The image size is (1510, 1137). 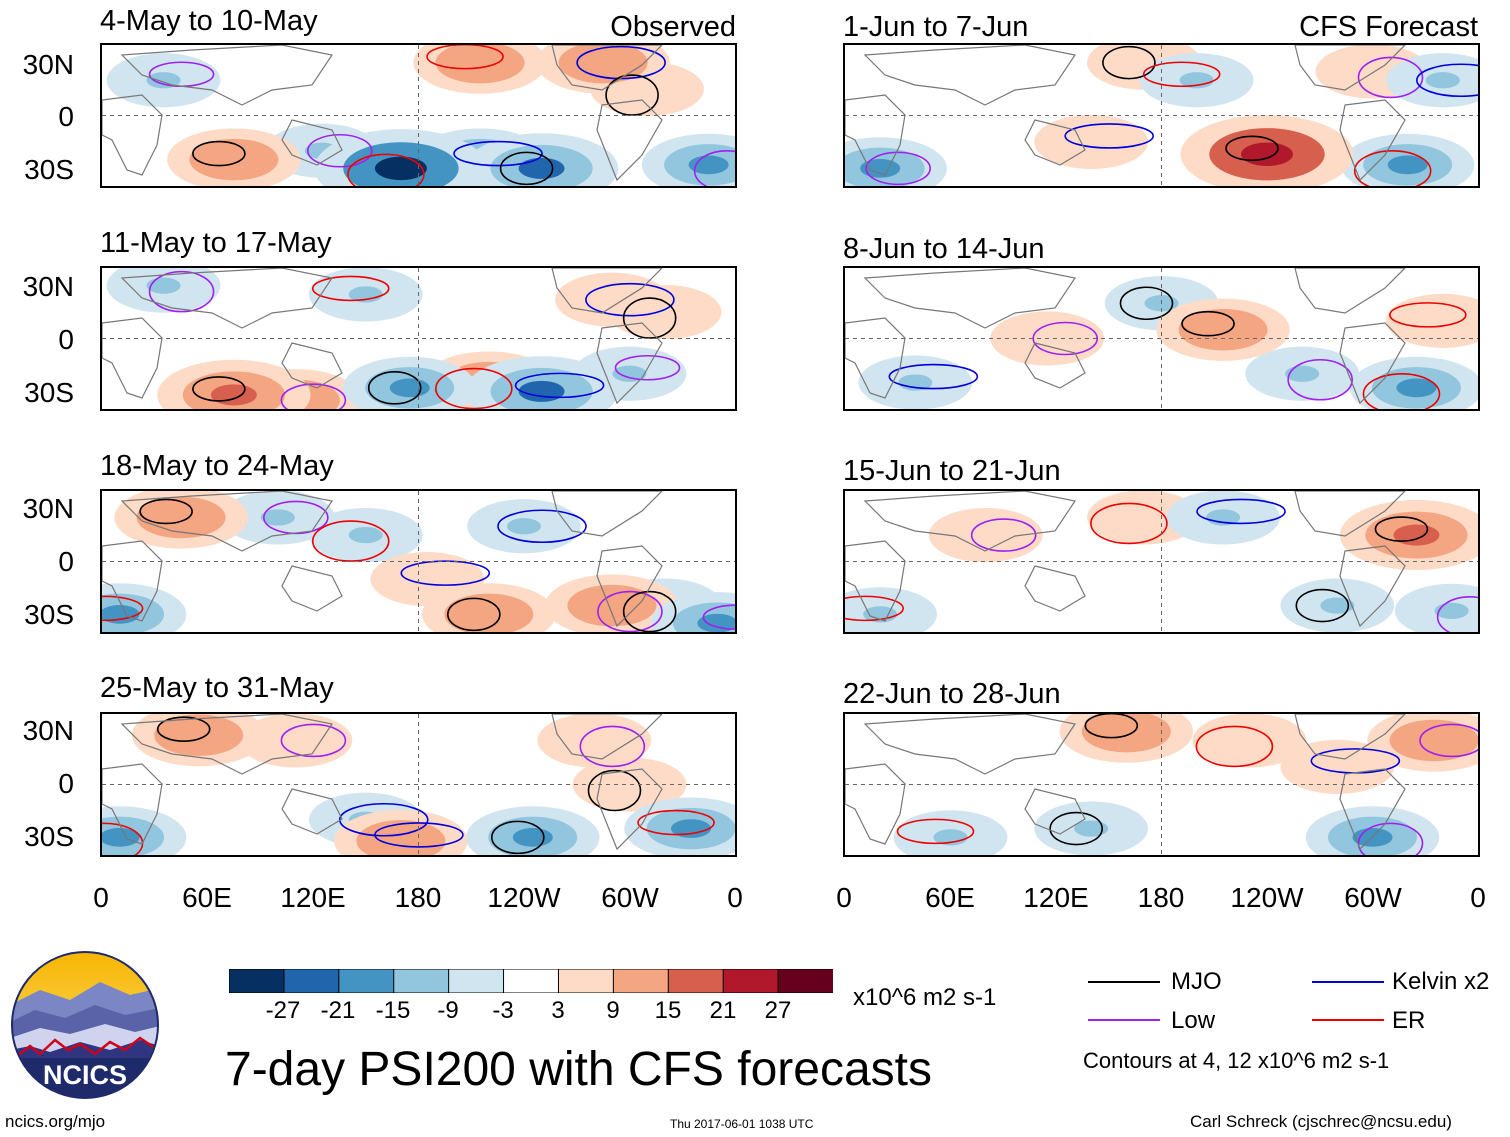 What do you see at coordinates (1056, 897) in the screenshot?
I see `x-tick-120e: 120E` at bounding box center [1056, 897].